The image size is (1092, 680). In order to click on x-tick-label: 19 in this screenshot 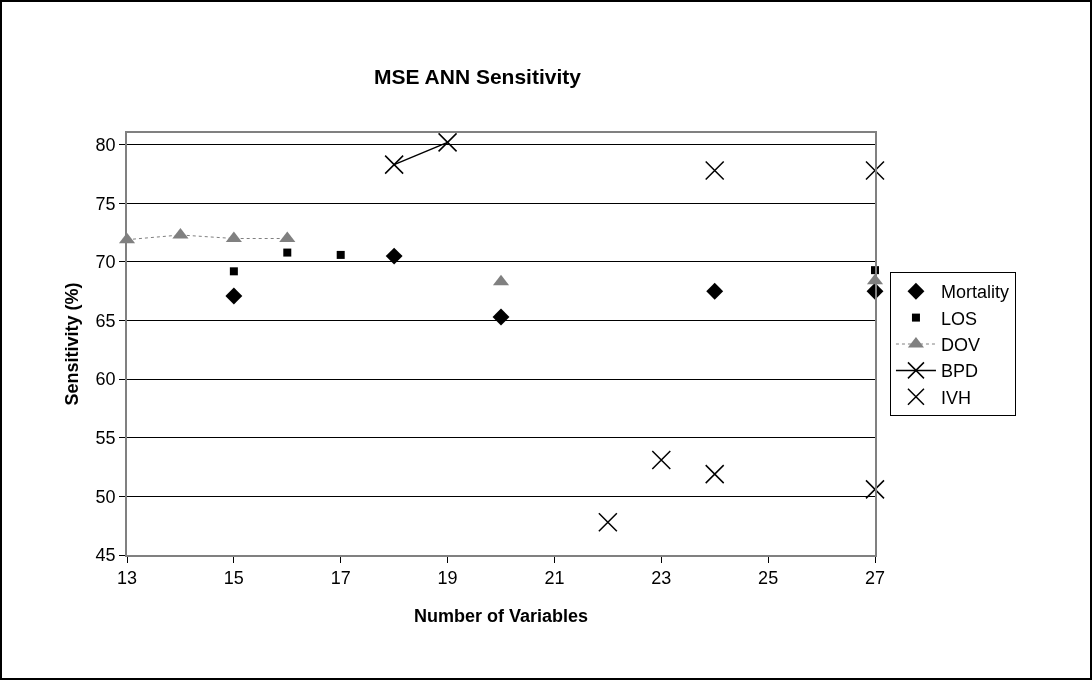, I will do `click(447, 578)`.